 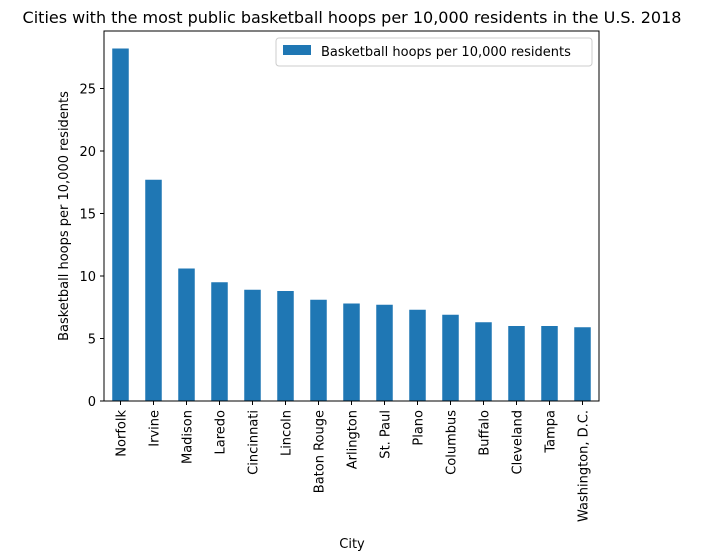 I want to click on y-tick-label: 15, so click(x=87, y=215).